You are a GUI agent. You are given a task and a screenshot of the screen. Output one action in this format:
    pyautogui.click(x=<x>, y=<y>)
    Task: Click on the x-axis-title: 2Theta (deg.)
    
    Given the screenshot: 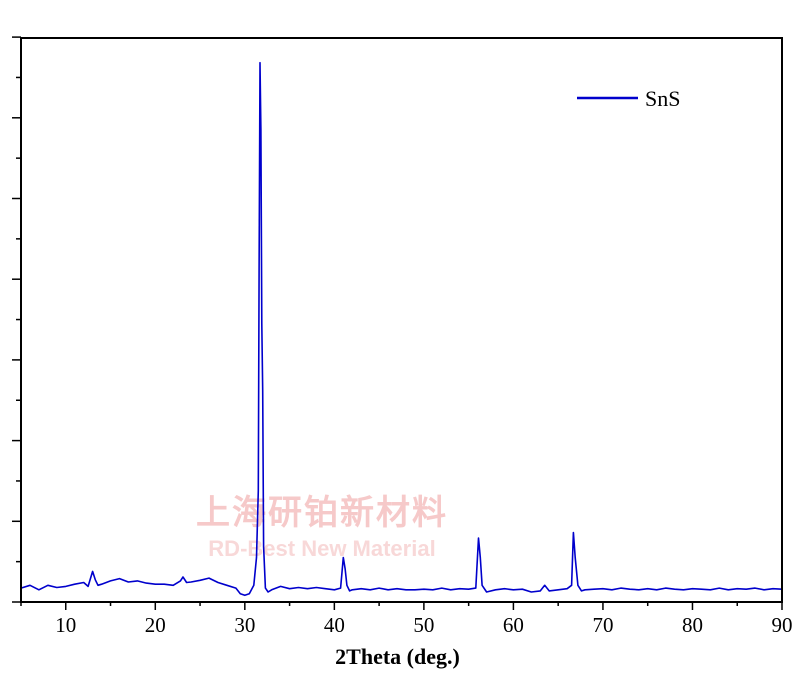 What is the action you would take?
    pyautogui.click(x=397, y=656)
    